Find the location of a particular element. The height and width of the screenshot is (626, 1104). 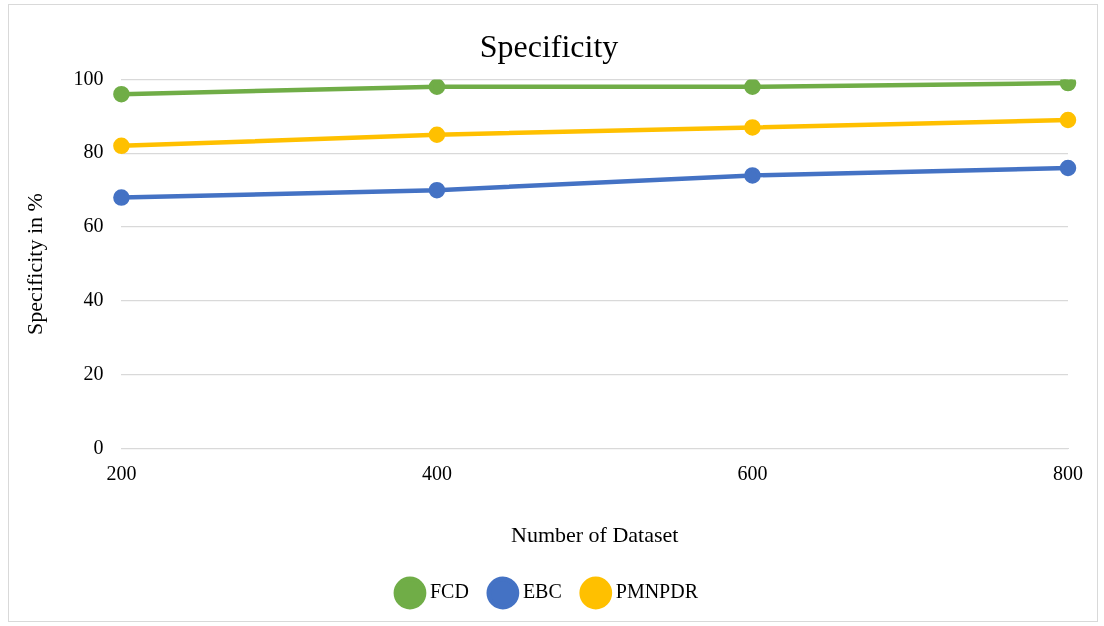

y-tick-label: 100 is located at coordinates (88, 77).